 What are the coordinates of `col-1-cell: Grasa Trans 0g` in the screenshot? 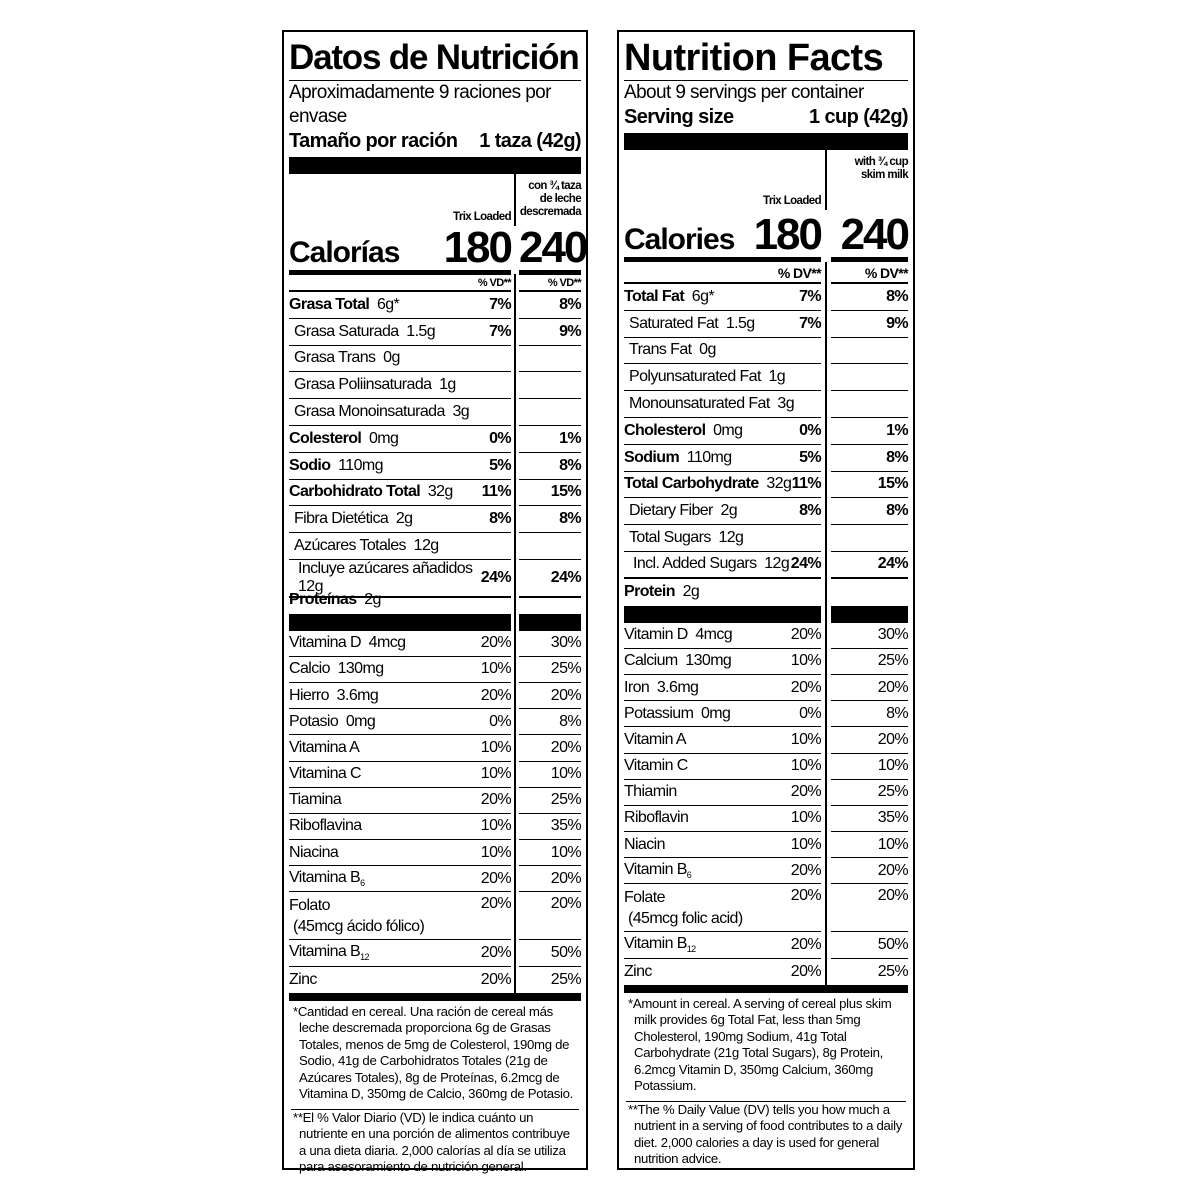 It's located at (400, 359).